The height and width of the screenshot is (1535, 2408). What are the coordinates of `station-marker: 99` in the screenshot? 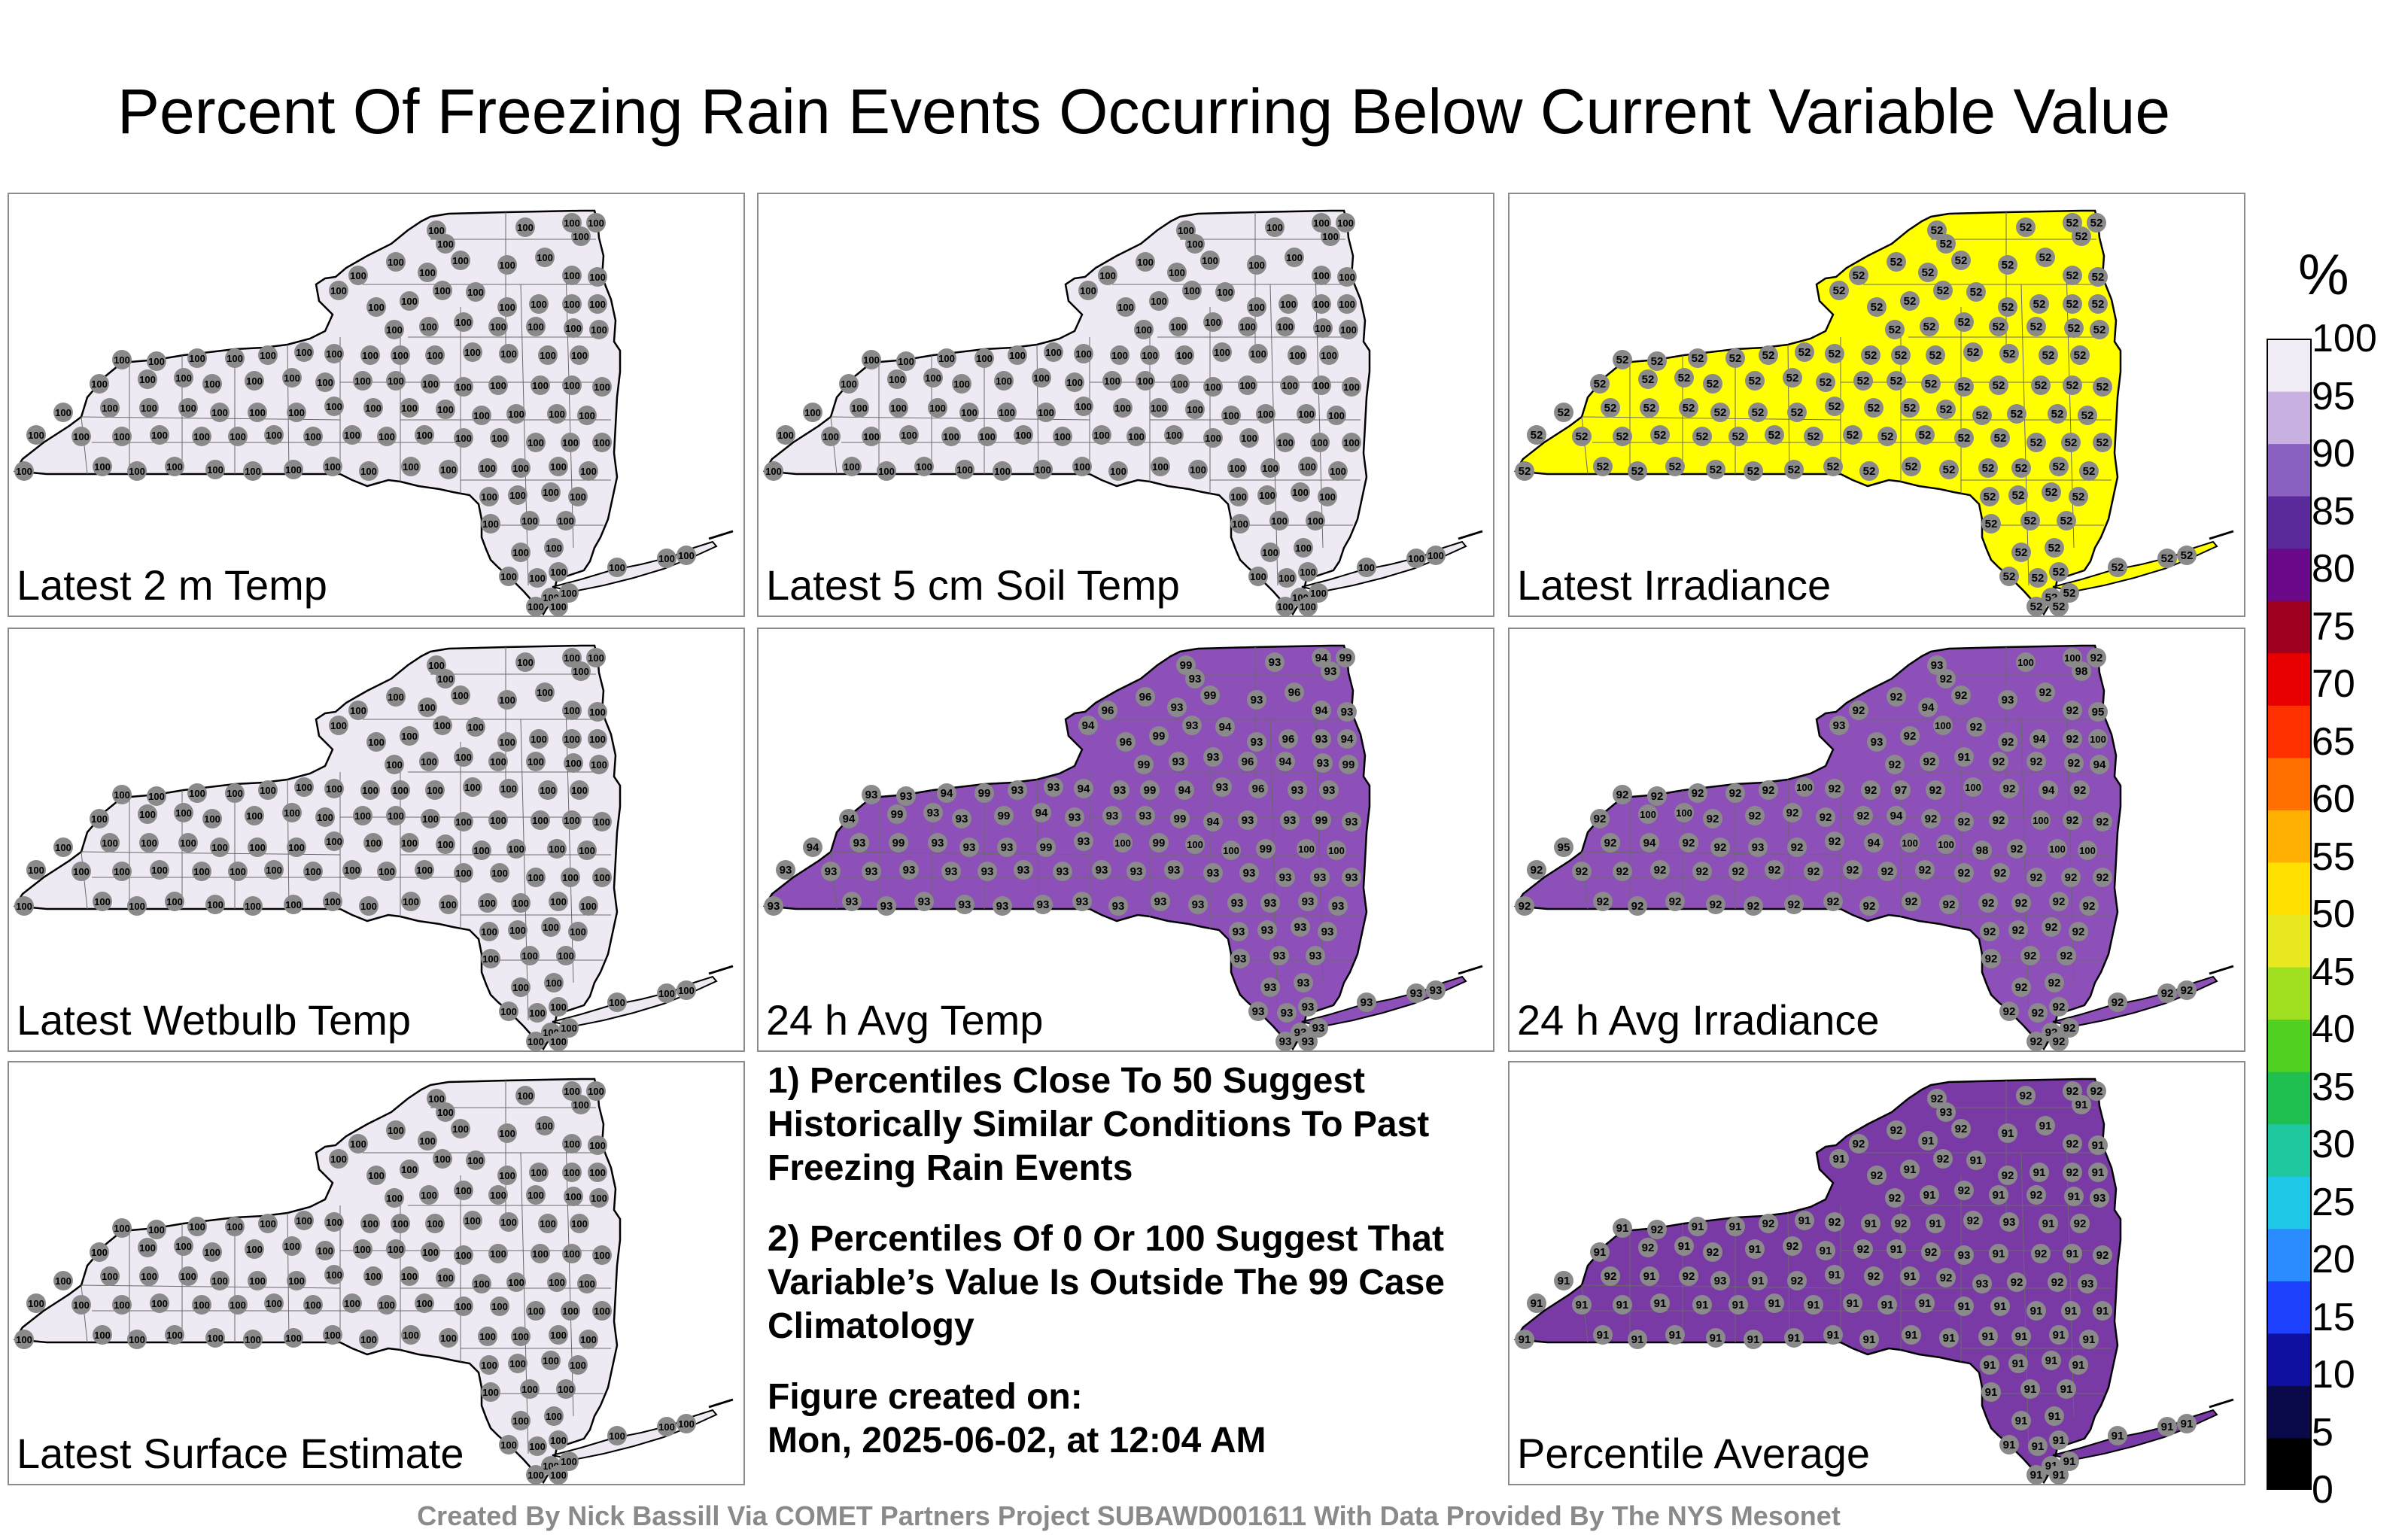 It's located at (1348, 764).